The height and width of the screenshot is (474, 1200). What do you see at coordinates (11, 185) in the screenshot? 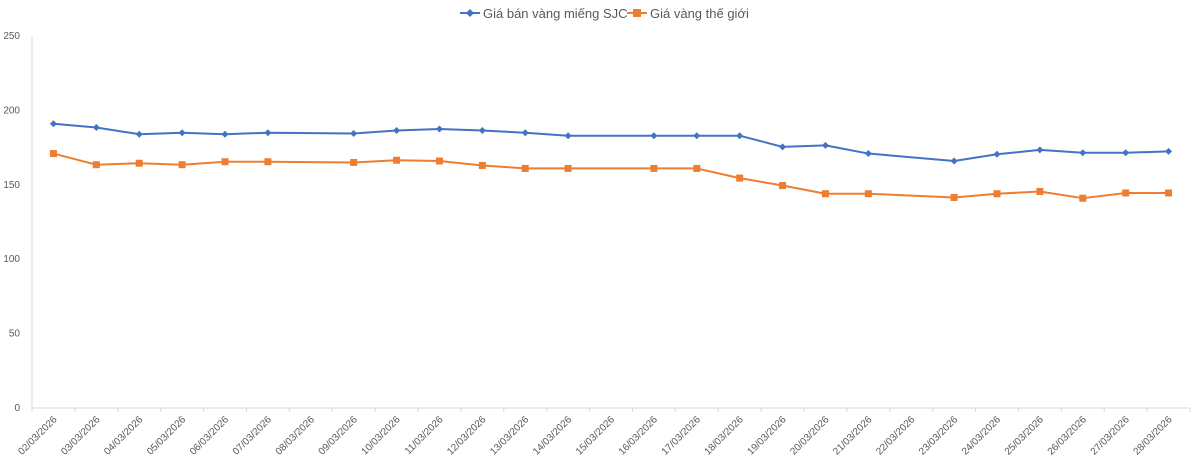
I see `y-tick-label: 150` at bounding box center [11, 185].